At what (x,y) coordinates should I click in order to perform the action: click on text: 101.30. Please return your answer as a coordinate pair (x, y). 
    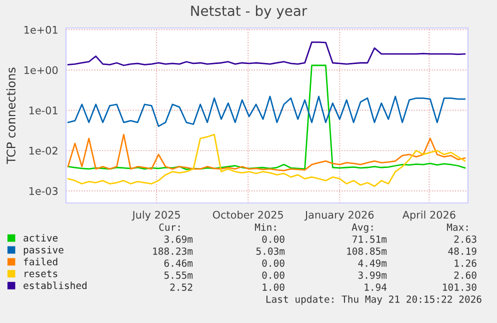
    Looking at the image, I should click on (459, 287).